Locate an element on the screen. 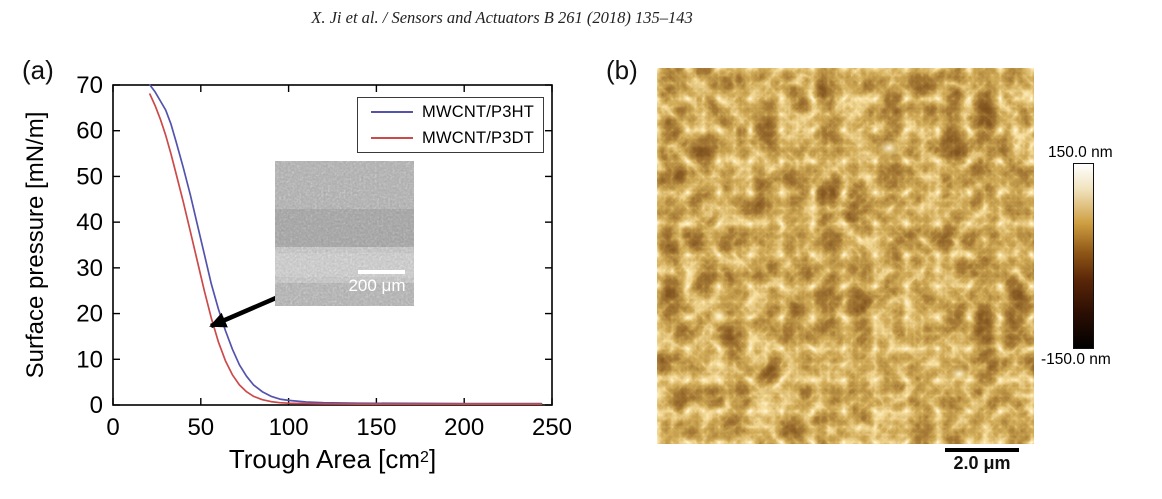 The image size is (1162, 499). x-axis-label-close: ] is located at coordinates (432, 459).